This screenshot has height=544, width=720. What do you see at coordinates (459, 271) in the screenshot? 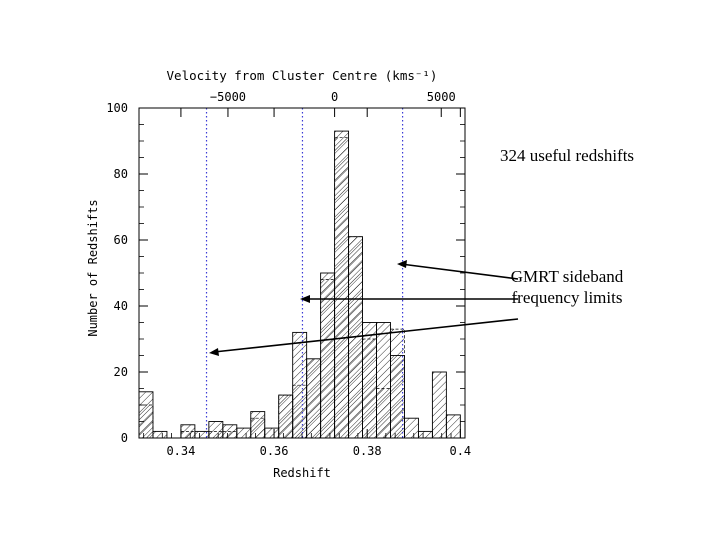
I see `arrow-to-upper-limit` at bounding box center [459, 271].